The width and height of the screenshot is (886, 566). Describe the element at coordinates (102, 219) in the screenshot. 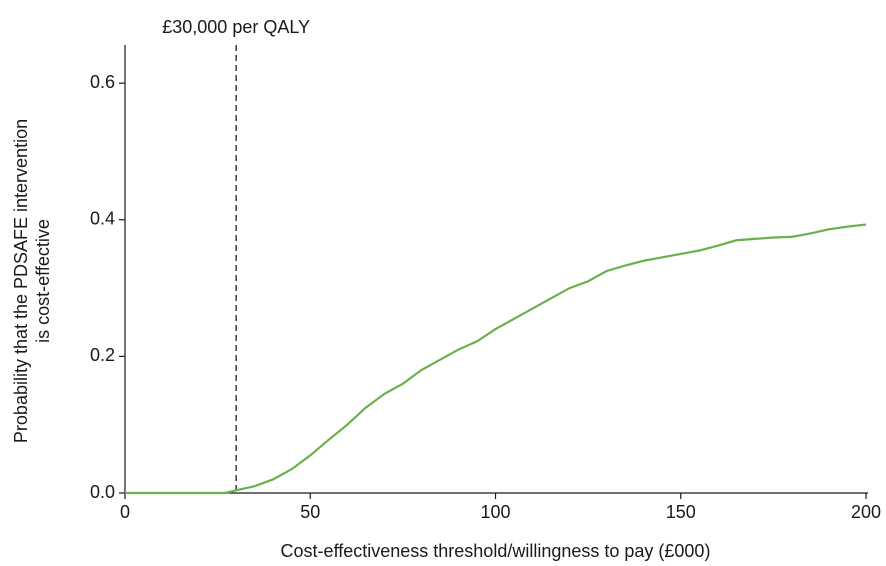

I see `y-tick-label: 0.4` at that location.